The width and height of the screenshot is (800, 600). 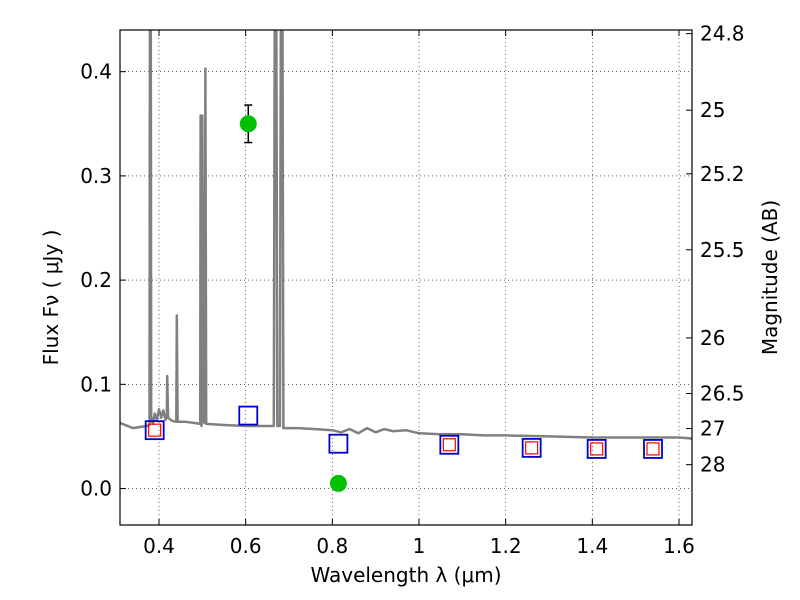 What do you see at coordinates (96, 72) in the screenshot?
I see `y-tick-label: 0.4` at bounding box center [96, 72].